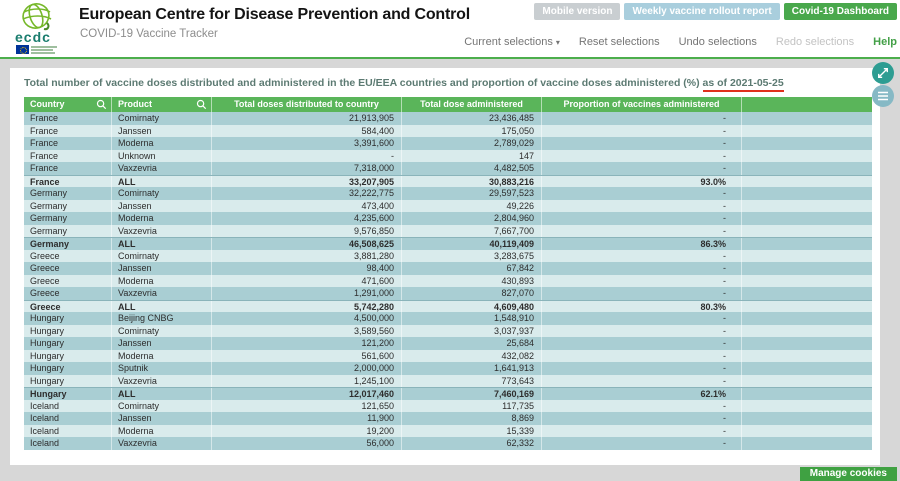 The height and width of the screenshot is (481, 900). What do you see at coordinates (448, 255) in the screenshot?
I see `table-row: Greece Comirnaty 3,881,280 3,283,675-` at bounding box center [448, 255].